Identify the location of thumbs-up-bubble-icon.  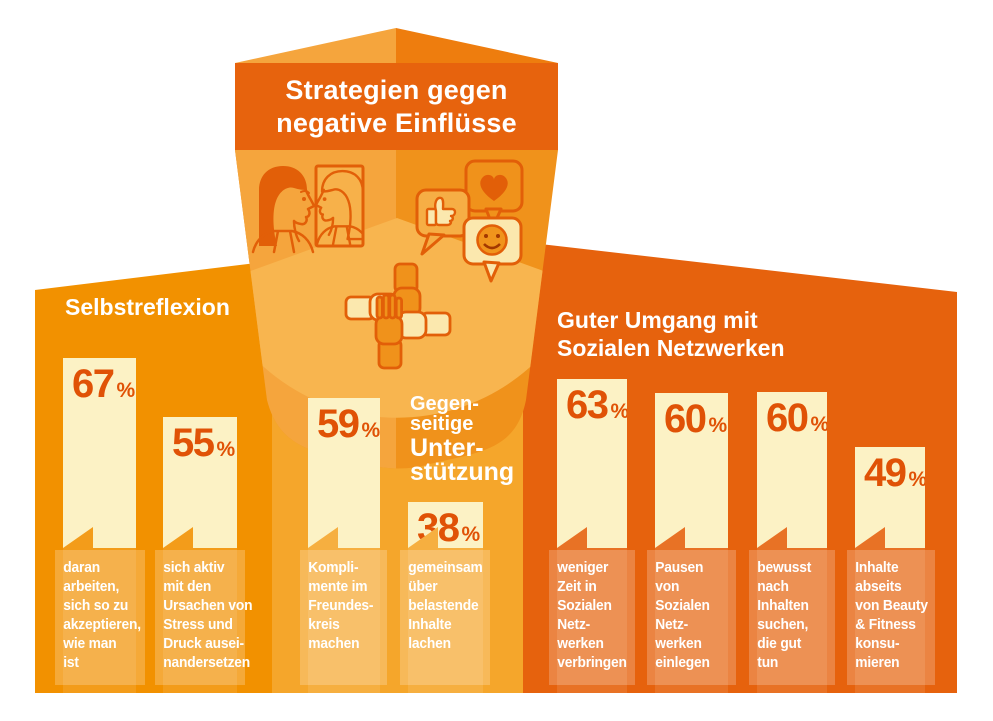
(443, 222).